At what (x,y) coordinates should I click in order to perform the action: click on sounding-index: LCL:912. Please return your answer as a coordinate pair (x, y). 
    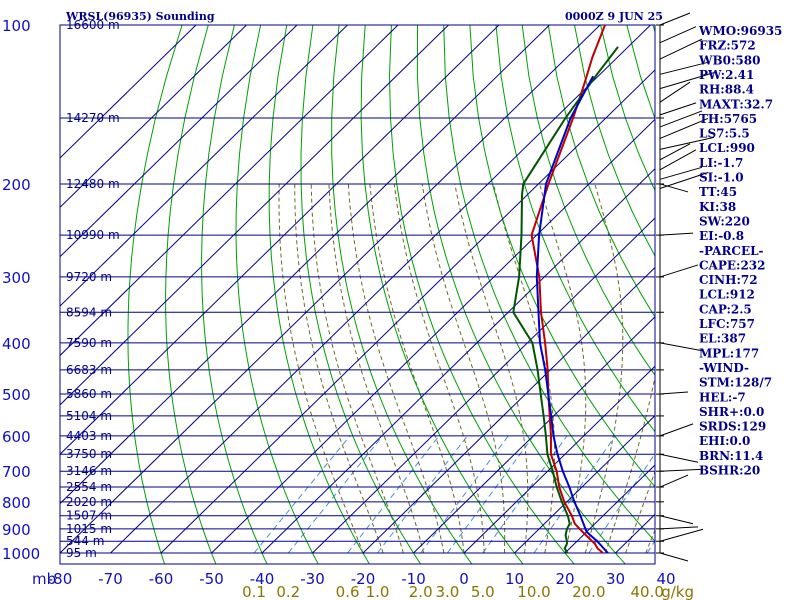
    Looking at the image, I should click on (727, 295).